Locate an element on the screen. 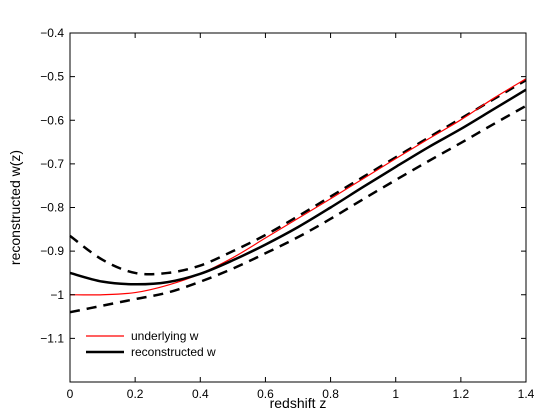  x-tick-label: 1 is located at coordinates (395, 394).